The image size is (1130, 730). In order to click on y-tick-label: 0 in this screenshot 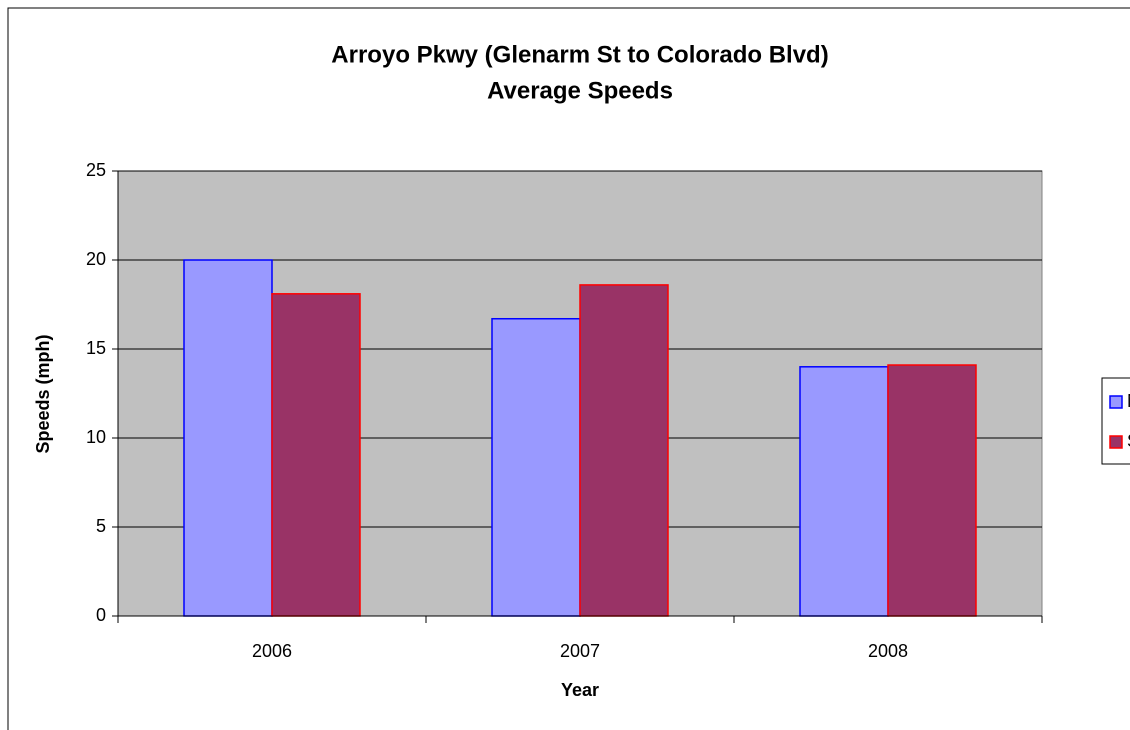, I will do `click(101, 615)`.